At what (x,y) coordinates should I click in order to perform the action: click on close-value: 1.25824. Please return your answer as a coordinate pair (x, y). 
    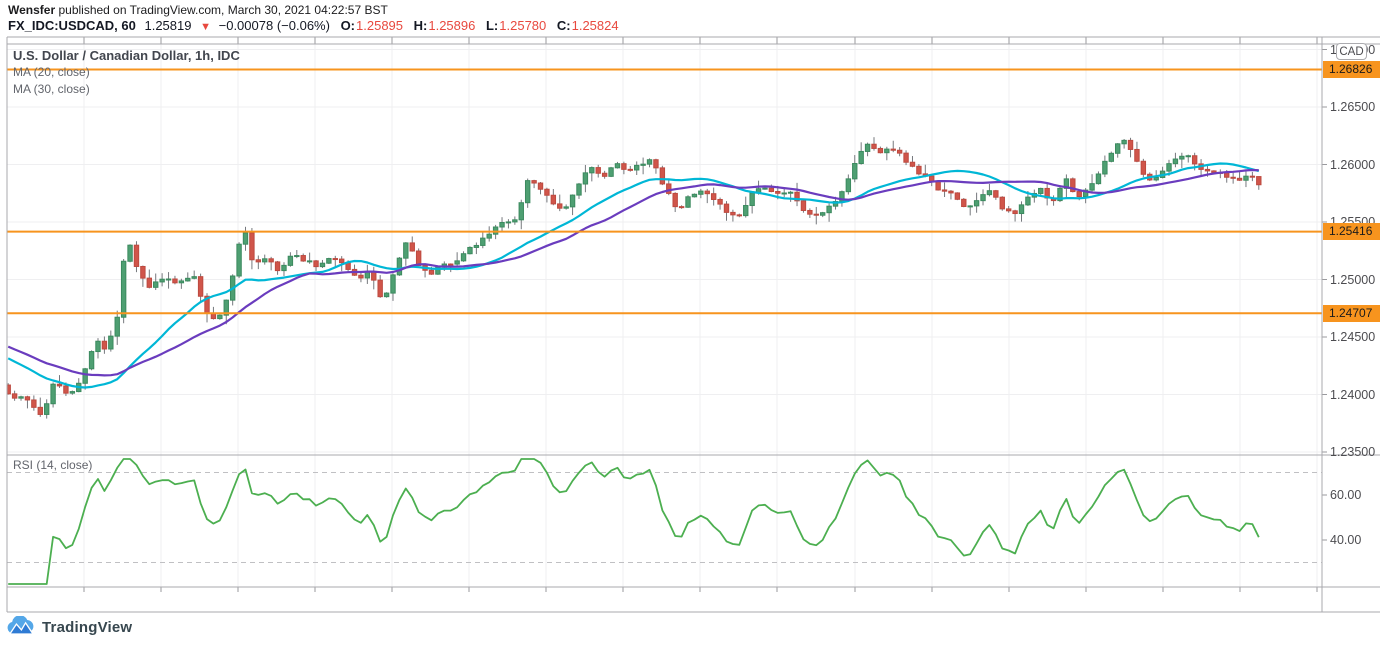
    Looking at the image, I should click on (595, 25).